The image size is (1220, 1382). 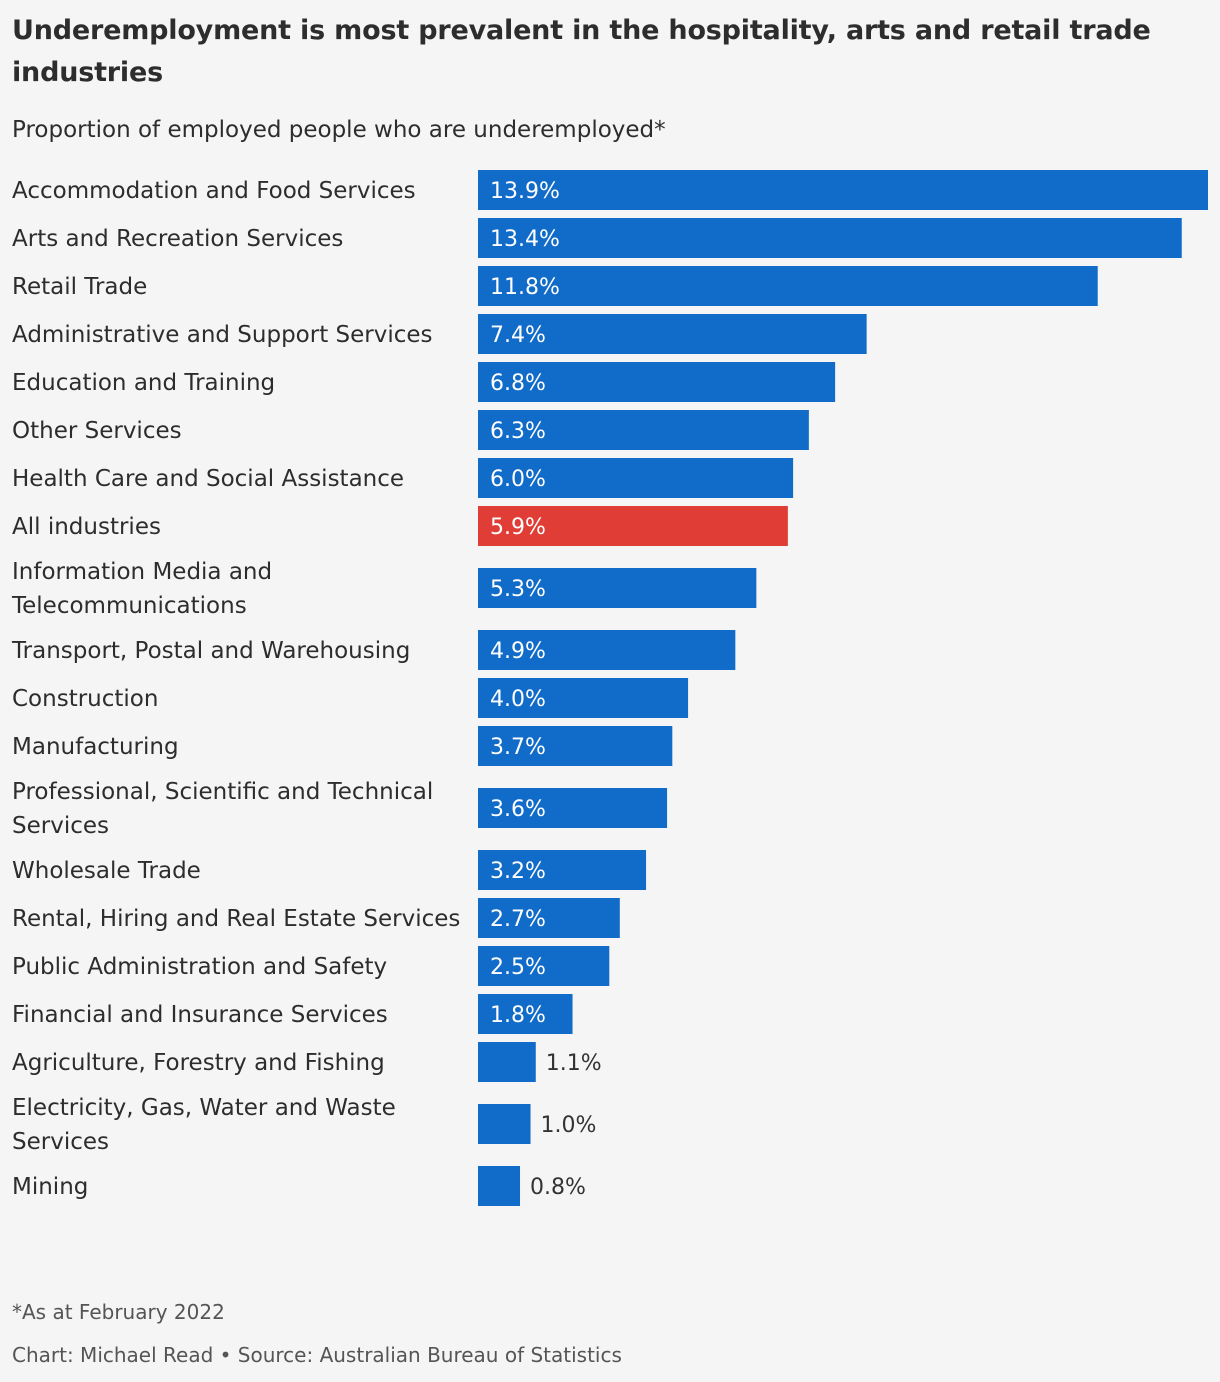 I want to click on value-label: 3.7%, so click(x=518, y=747).